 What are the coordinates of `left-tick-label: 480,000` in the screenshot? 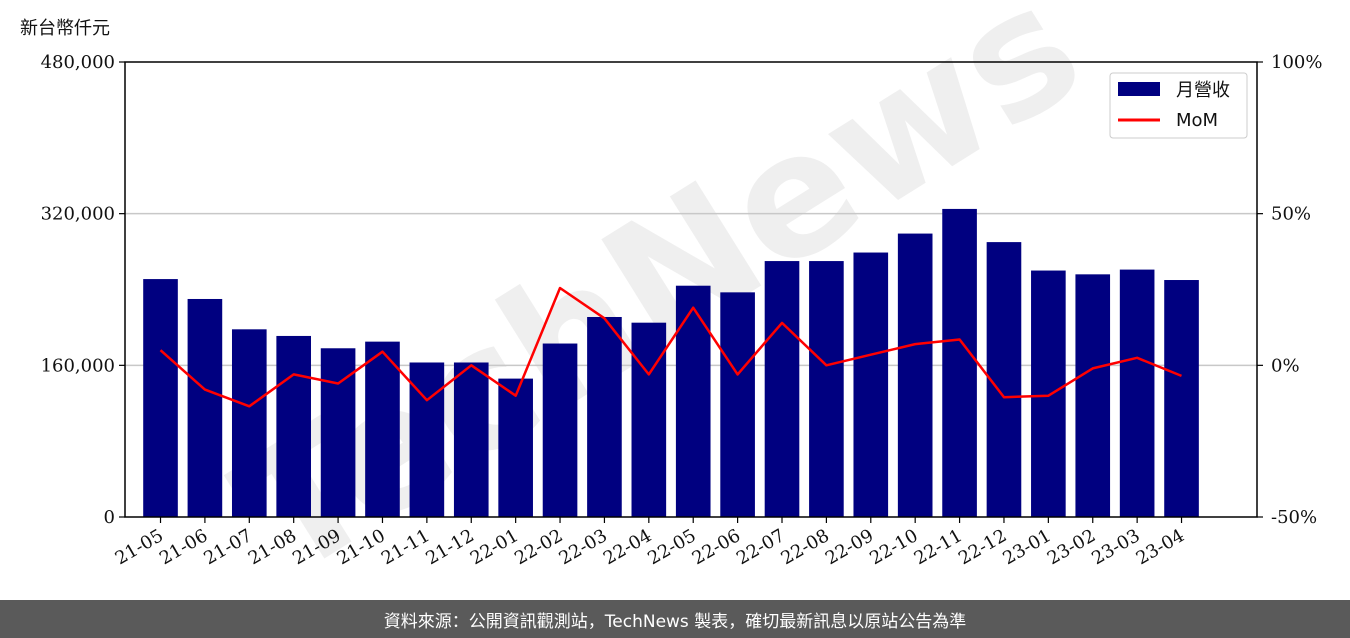 It's located at (78, 62).